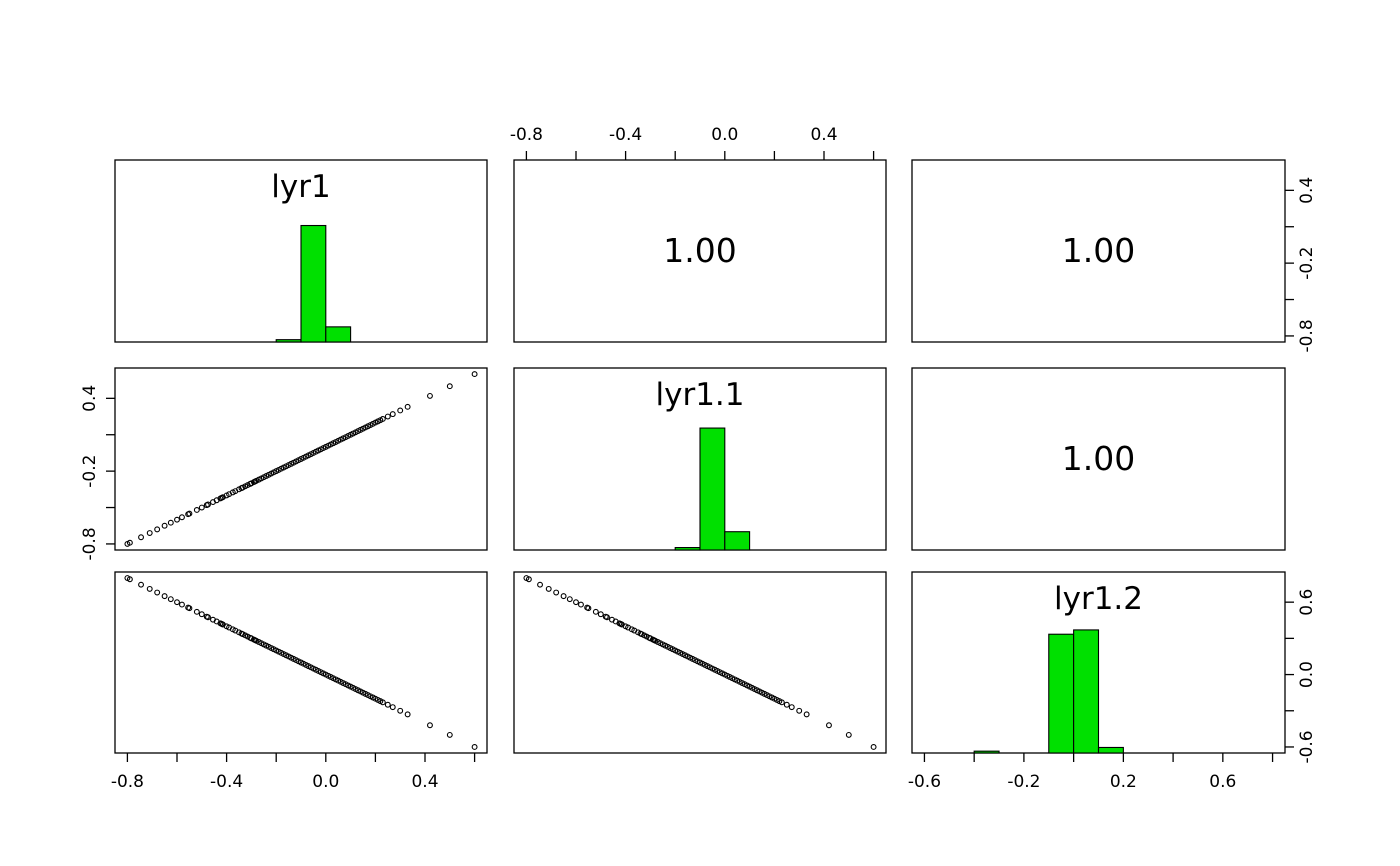 The image size is (1400, 866). What do you see at coordinates (699, 395) in the screenshot?
I see `var-title-lyr1.1: lyr1.1` at bounding box center [699, 395].